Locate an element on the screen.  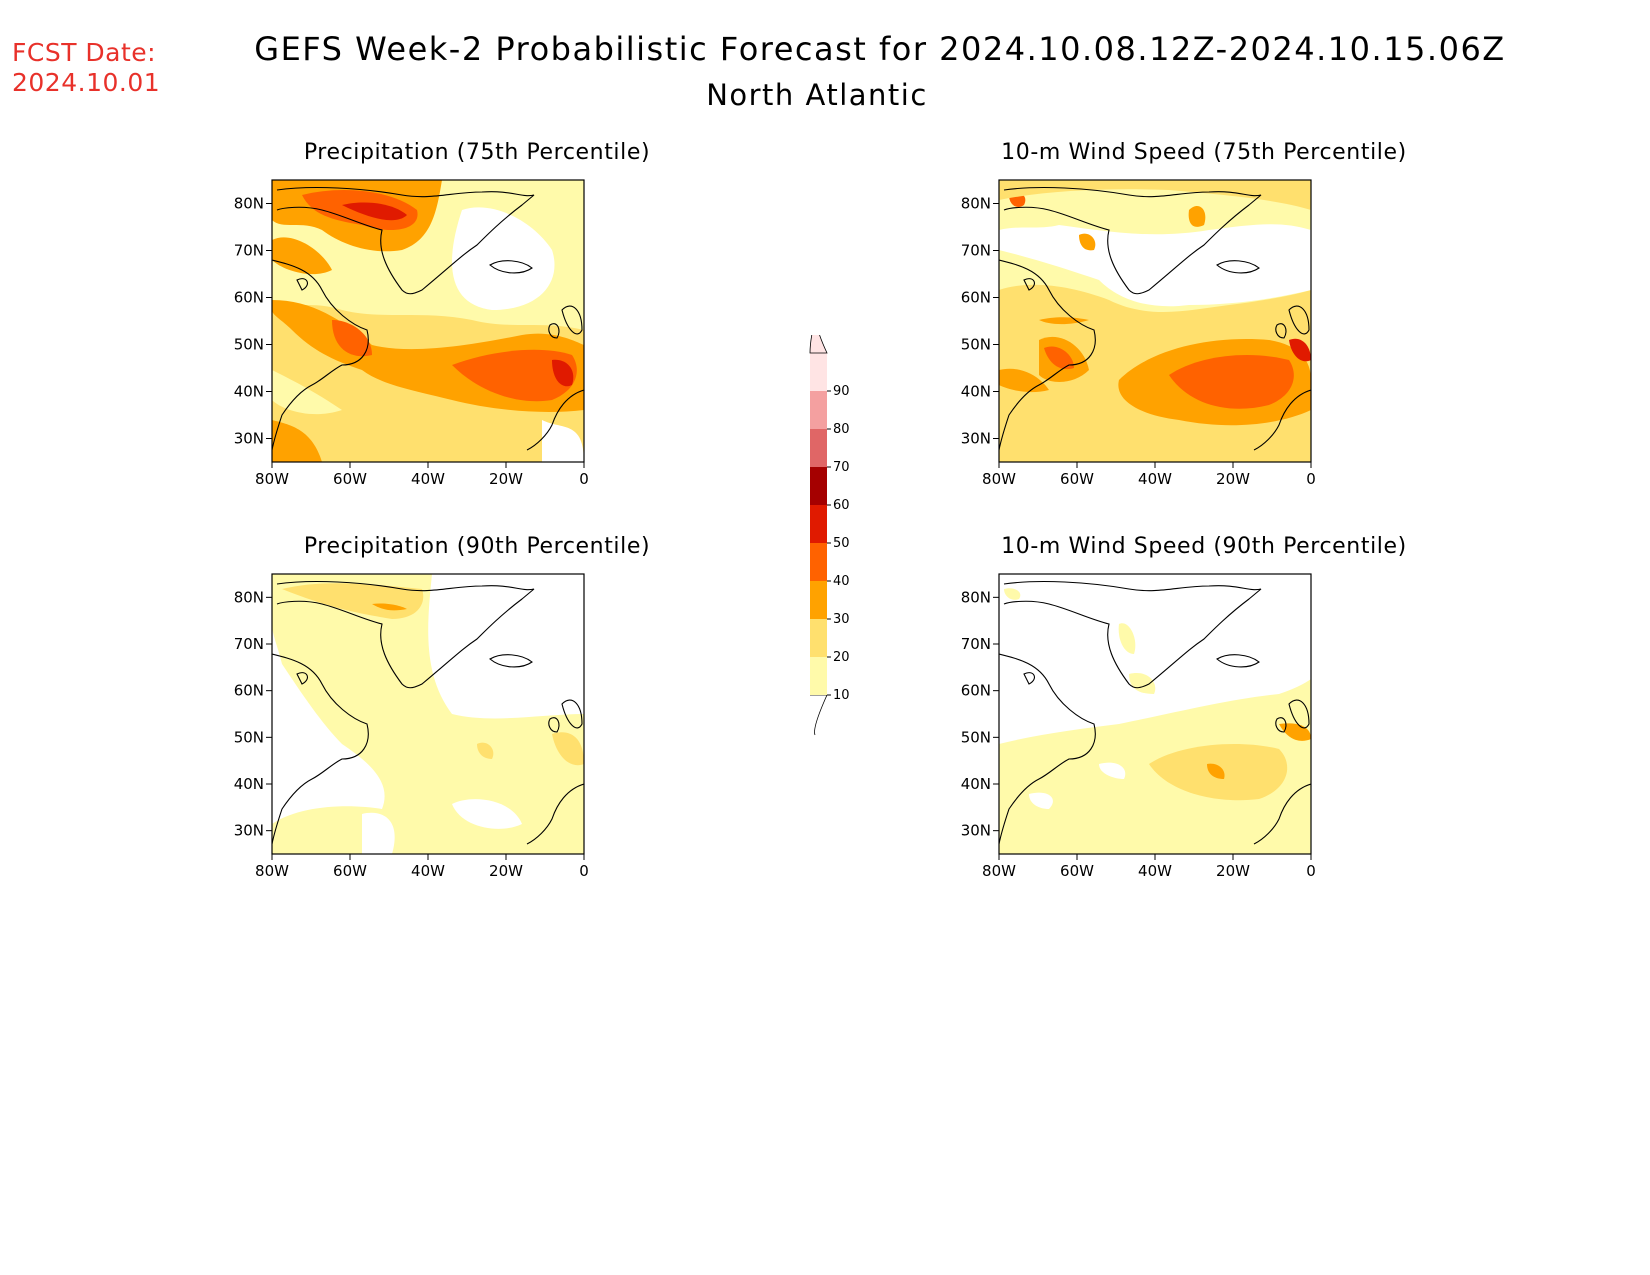
colorbar-swatches is located at coordinates (818, 535).